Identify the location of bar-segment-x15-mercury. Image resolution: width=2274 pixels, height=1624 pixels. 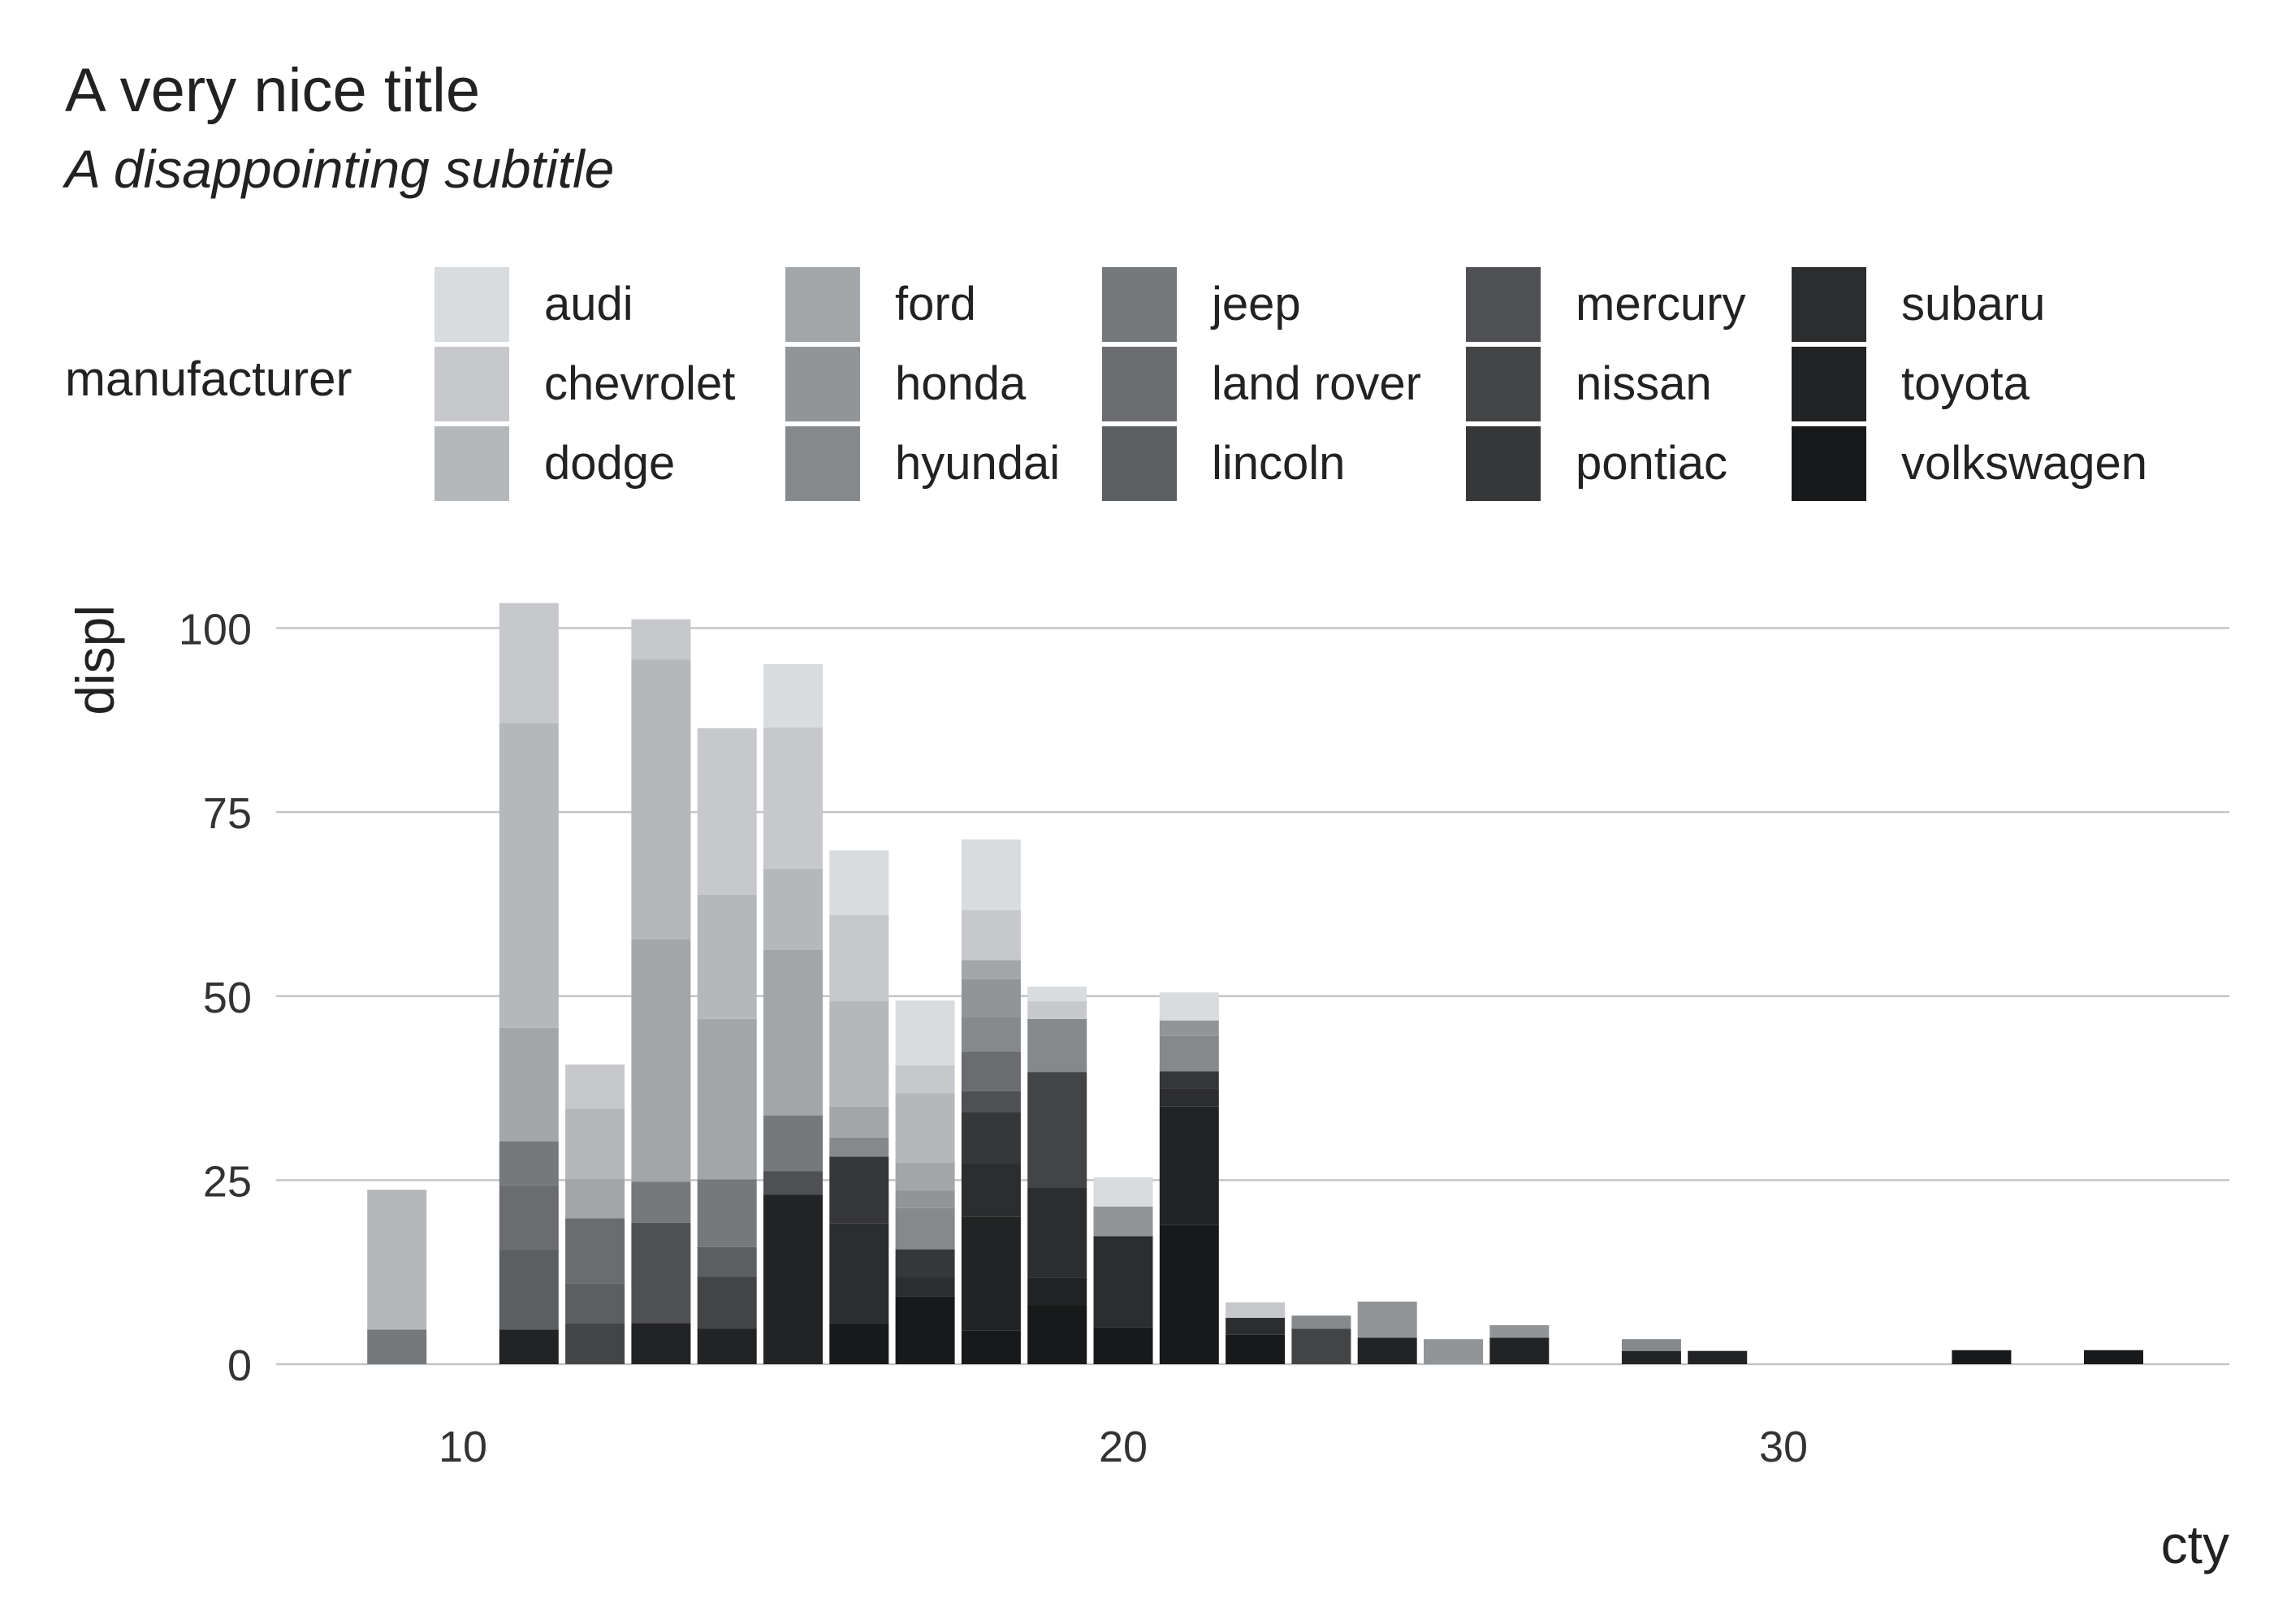
(793, 1183).